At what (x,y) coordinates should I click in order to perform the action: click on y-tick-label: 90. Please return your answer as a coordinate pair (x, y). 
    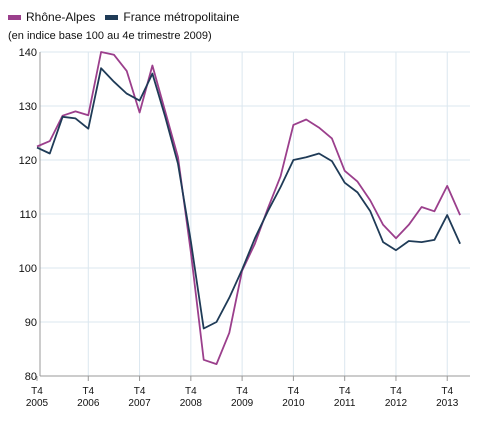
    Looking at the image, I should click on (31, 323).